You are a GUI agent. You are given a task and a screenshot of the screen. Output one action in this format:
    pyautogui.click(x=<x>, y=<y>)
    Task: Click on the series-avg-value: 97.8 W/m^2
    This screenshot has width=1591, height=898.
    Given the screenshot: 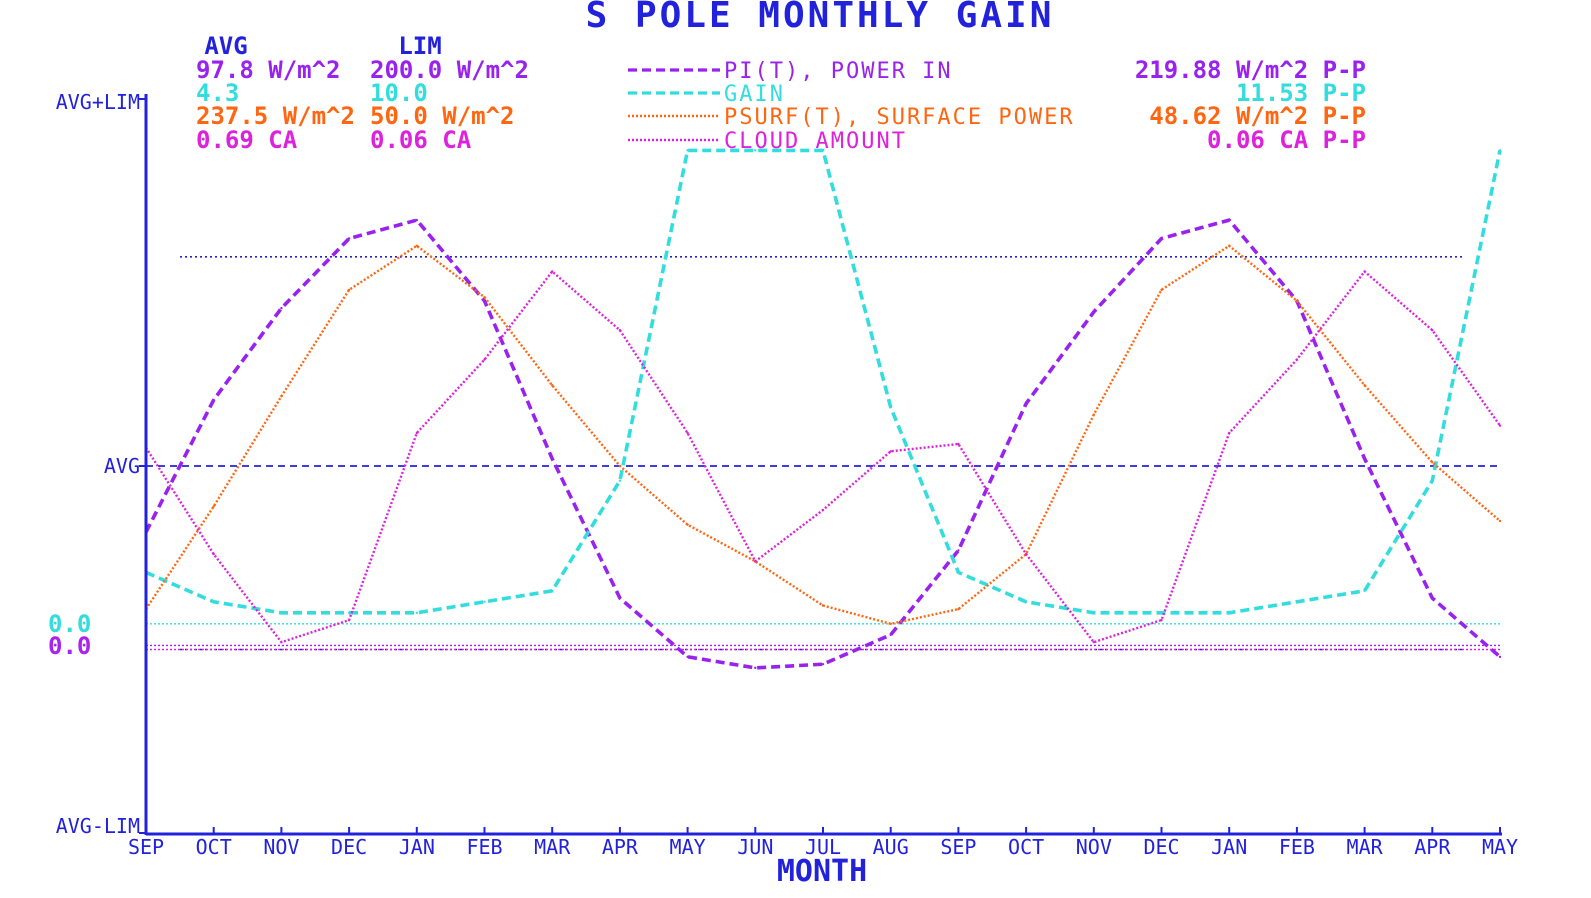 What is the action you would take?
    pyautogui.click(x=268, y=70)
    